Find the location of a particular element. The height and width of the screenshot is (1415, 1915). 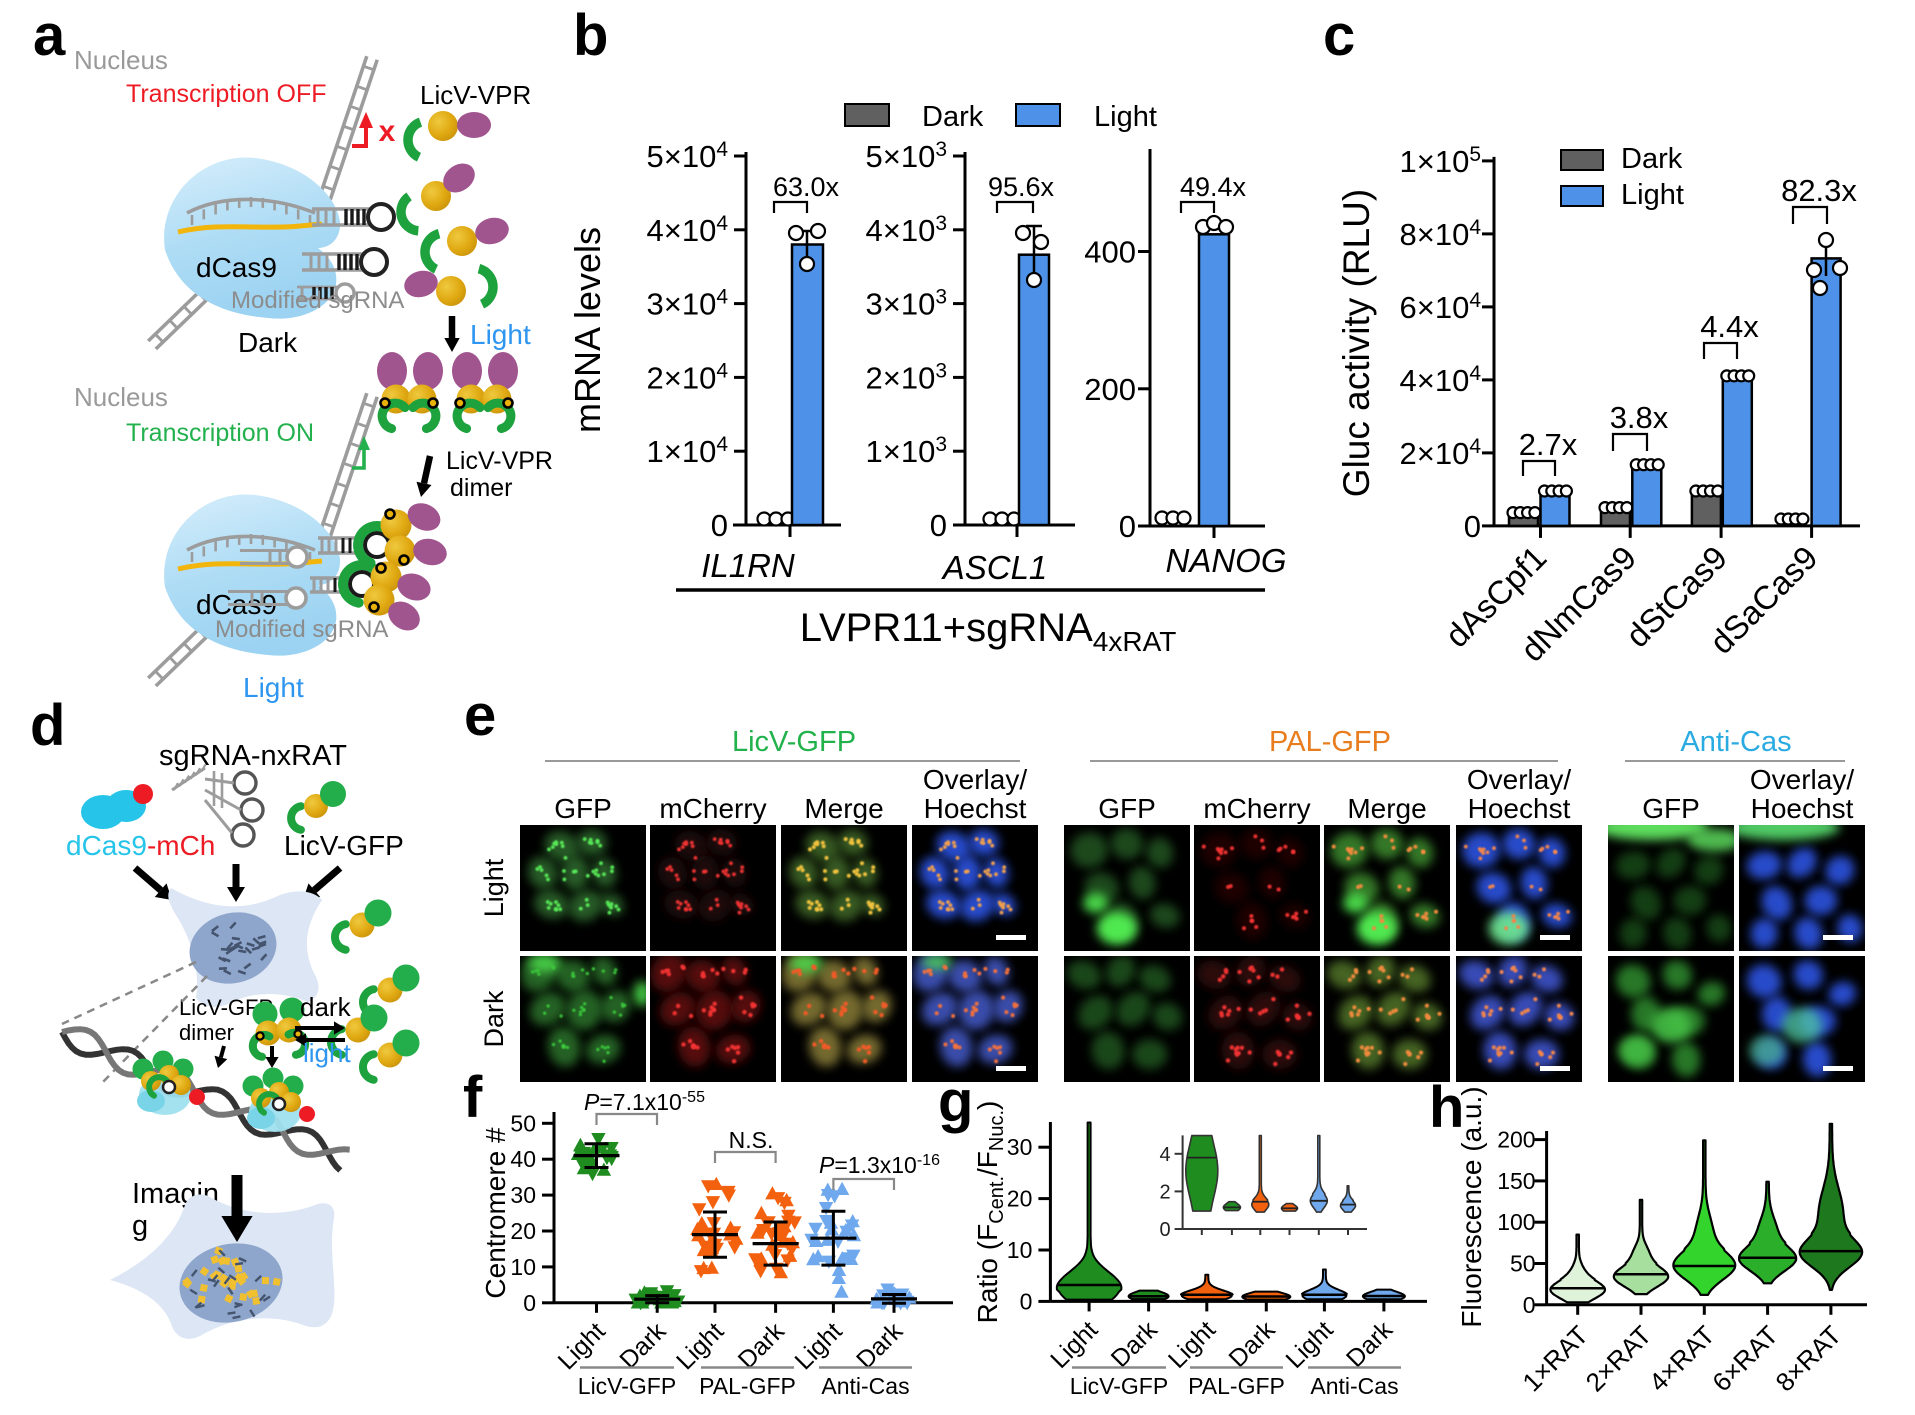

svg-text: c is located at coordinates (1339, 35).